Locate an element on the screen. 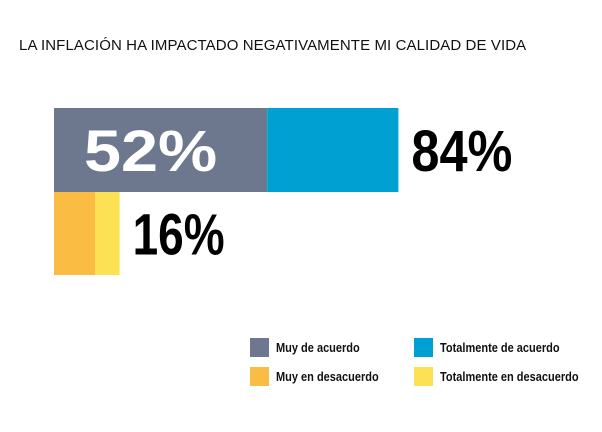 The width and height of the screenshot is (602, 432). legend-item-muy-de-acuerdo: Muy de acuerdo is located at coordinates (332, 347).